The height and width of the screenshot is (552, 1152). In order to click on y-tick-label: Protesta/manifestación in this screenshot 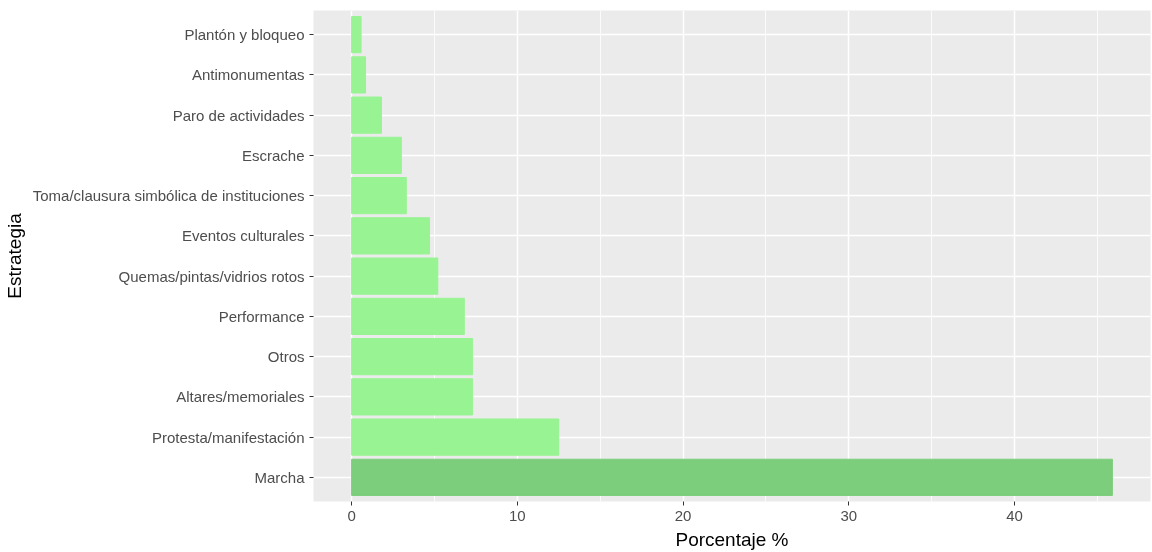, I will do `click(228, 437)`.